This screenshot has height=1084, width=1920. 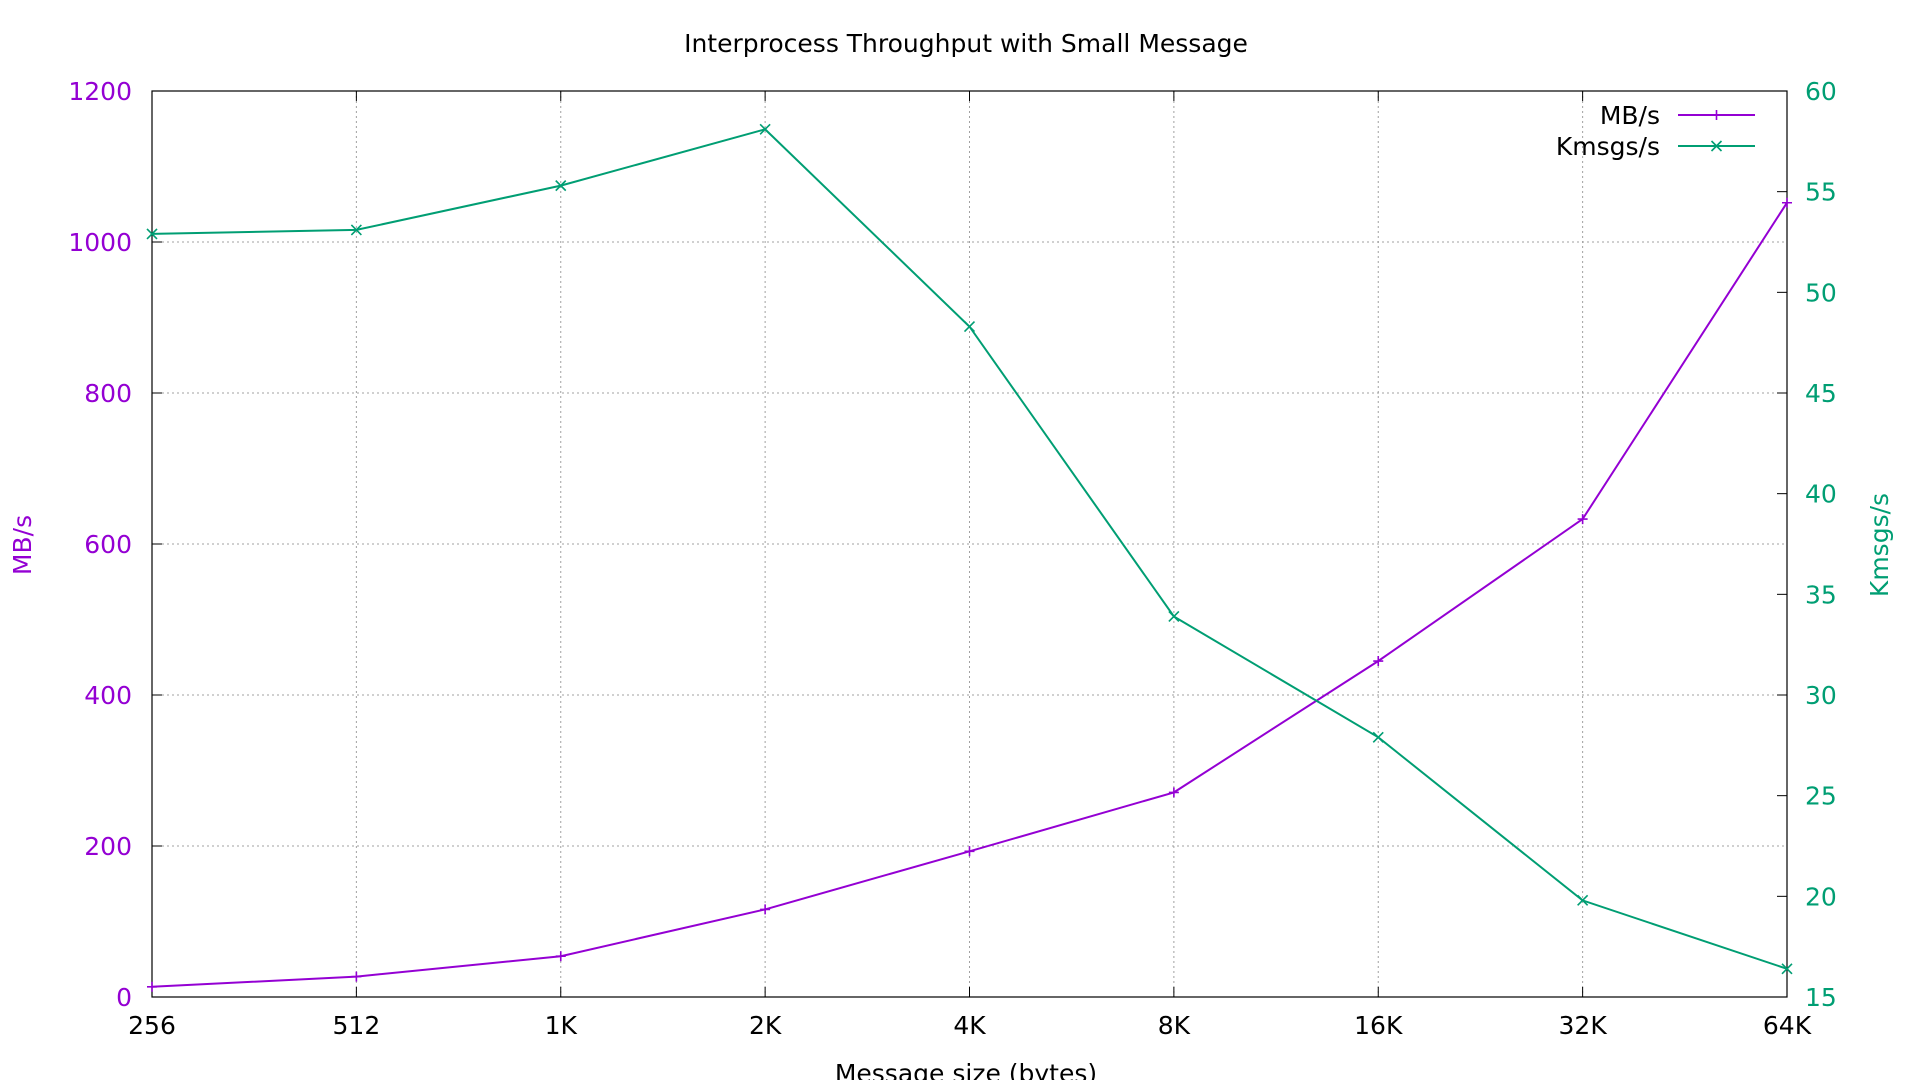 I want to click on x-tick-label: 8K, so click(x=1174, y=1025).